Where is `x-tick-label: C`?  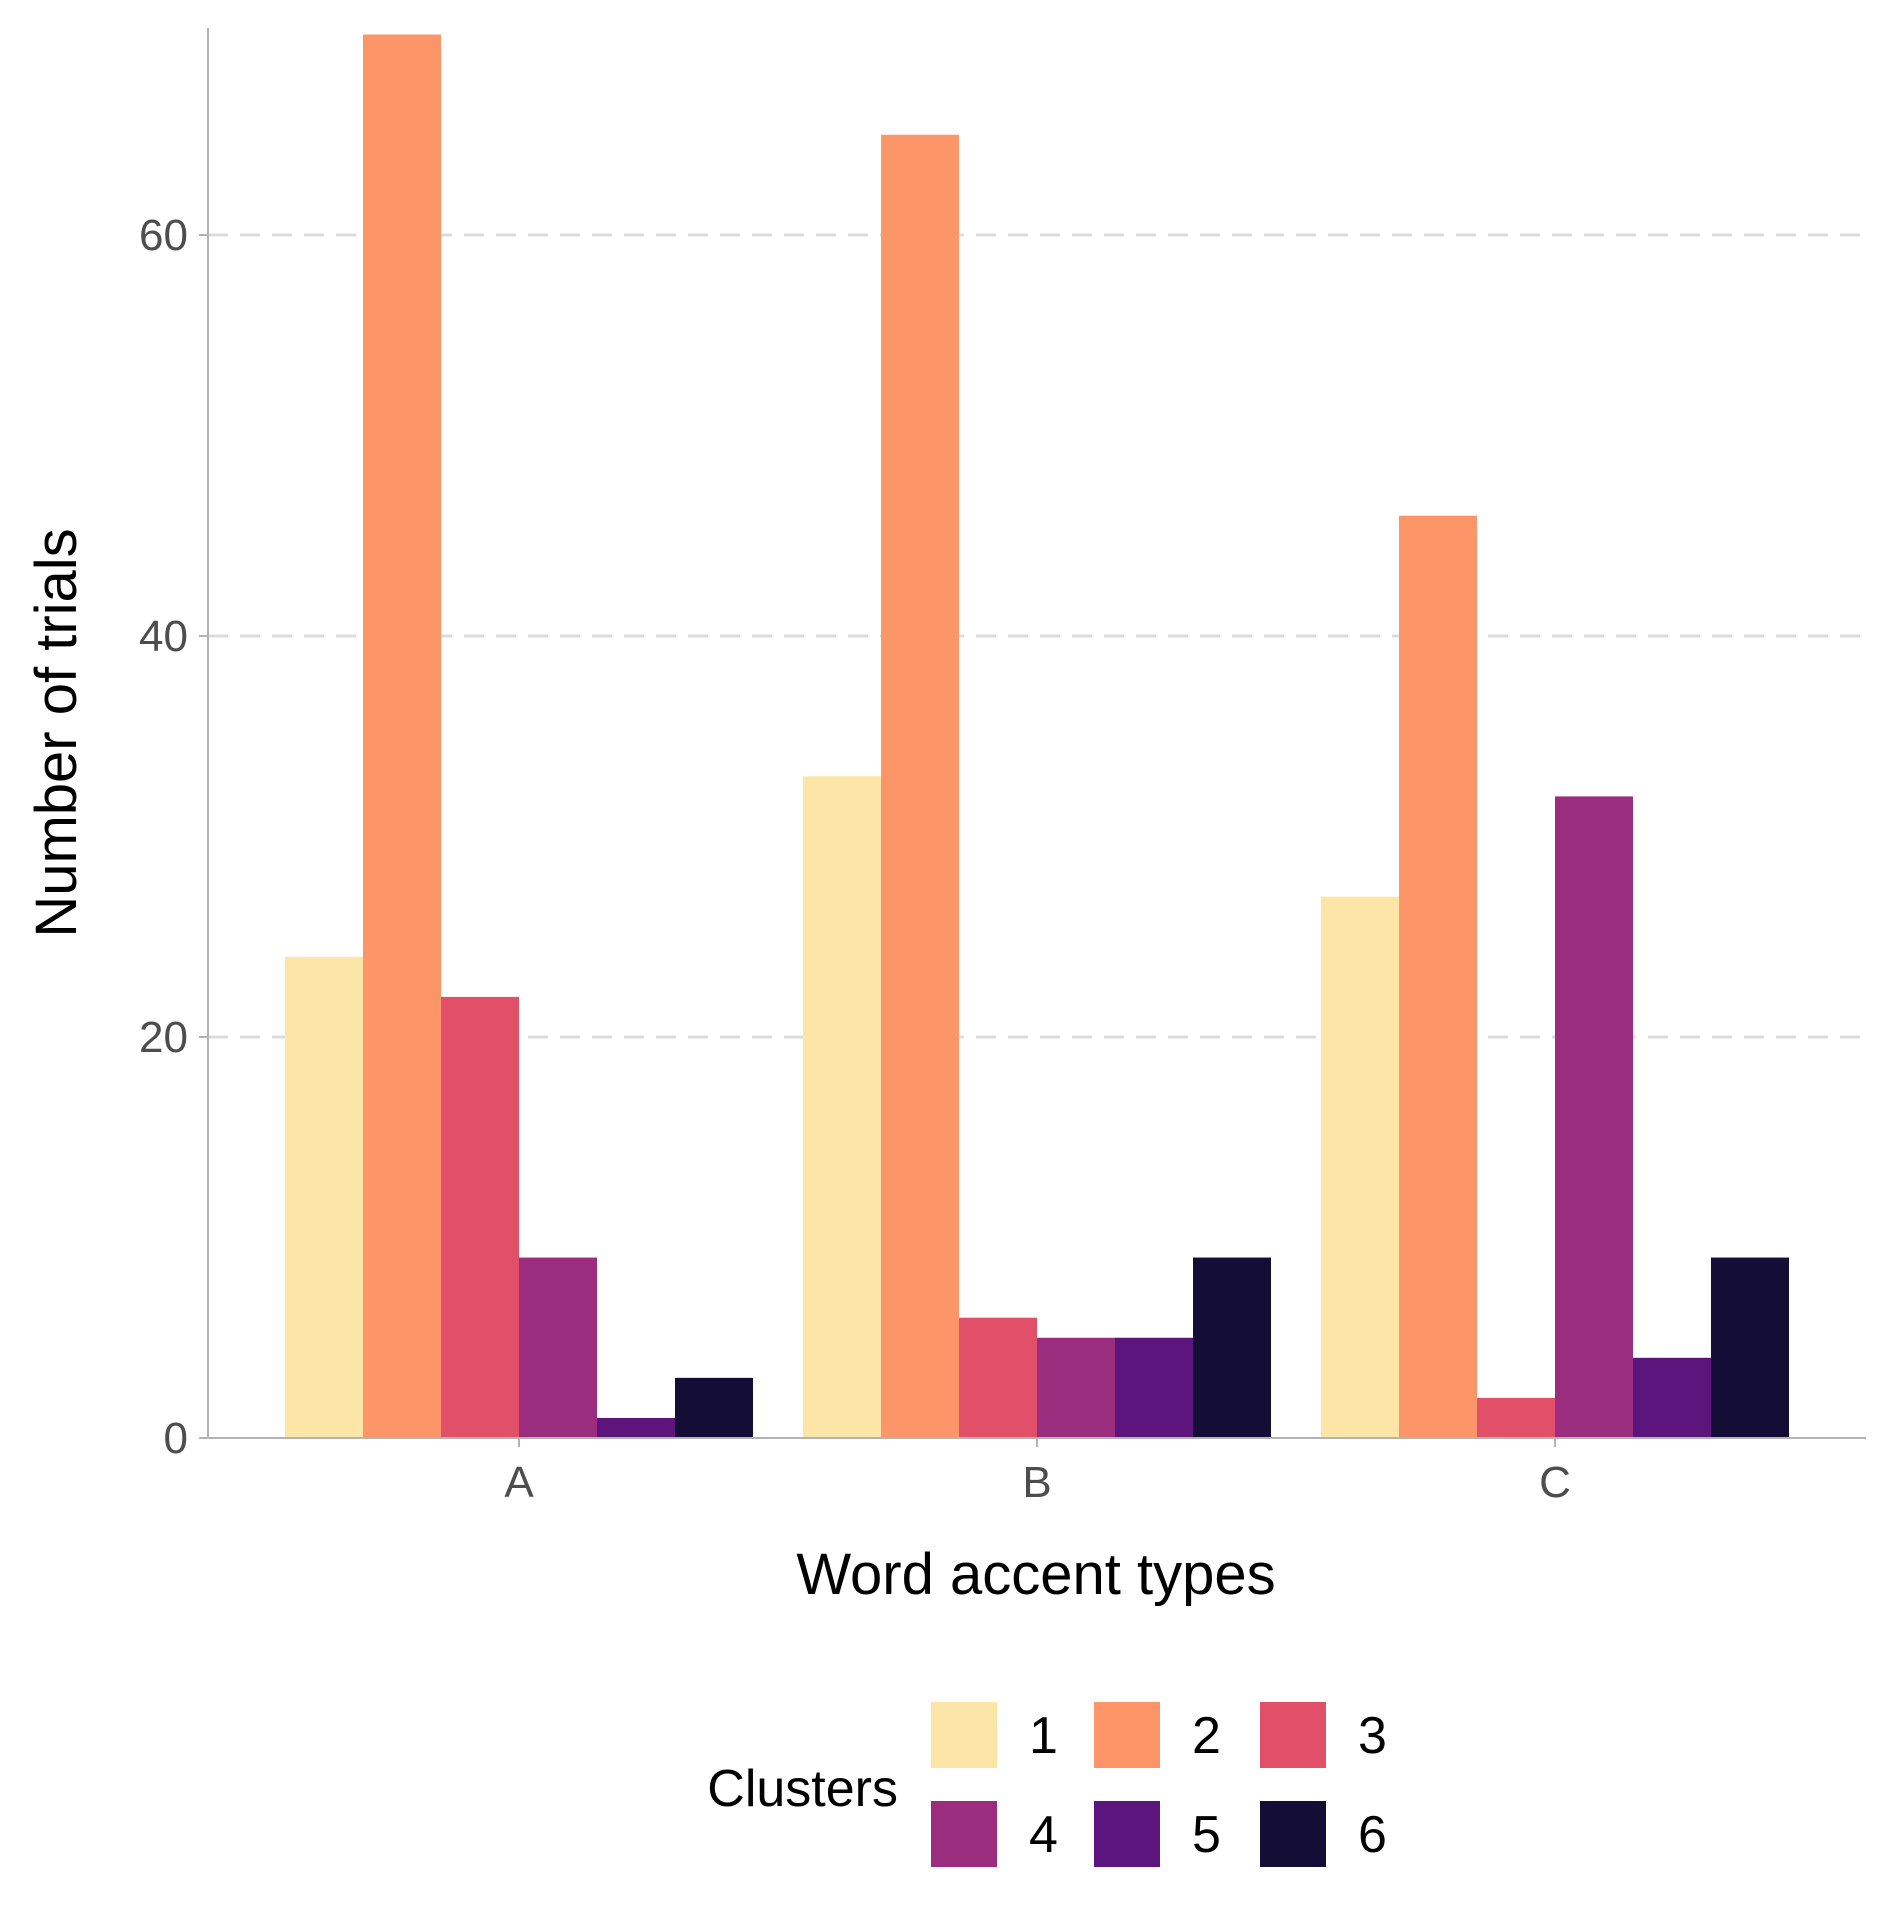
x-tick-label: C is located at coordinates (1555, 1482).